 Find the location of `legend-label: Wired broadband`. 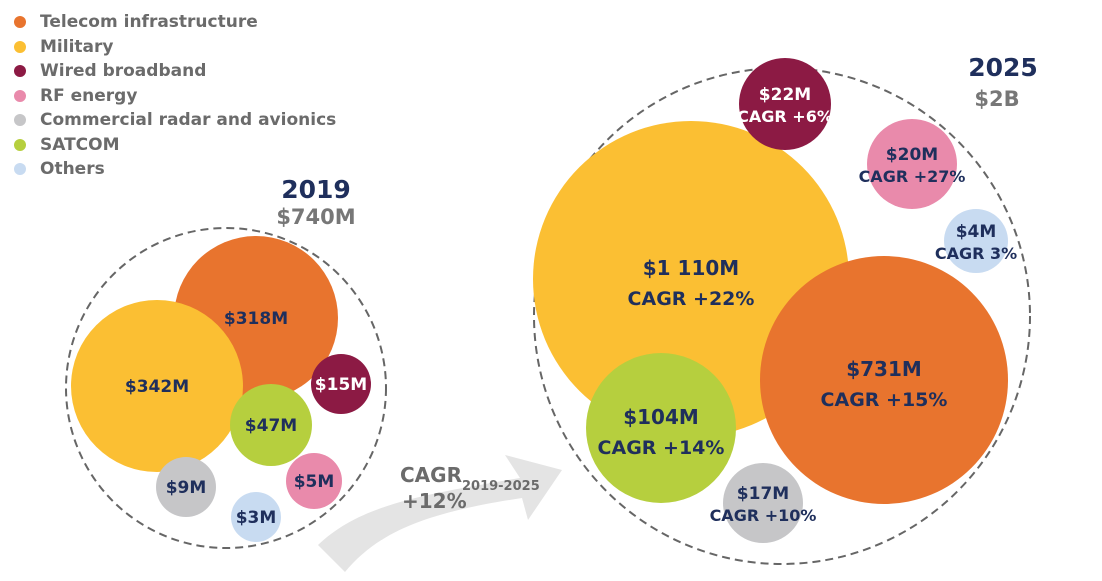

legend-label: Wired broadband is located at coordinates (123, 71).